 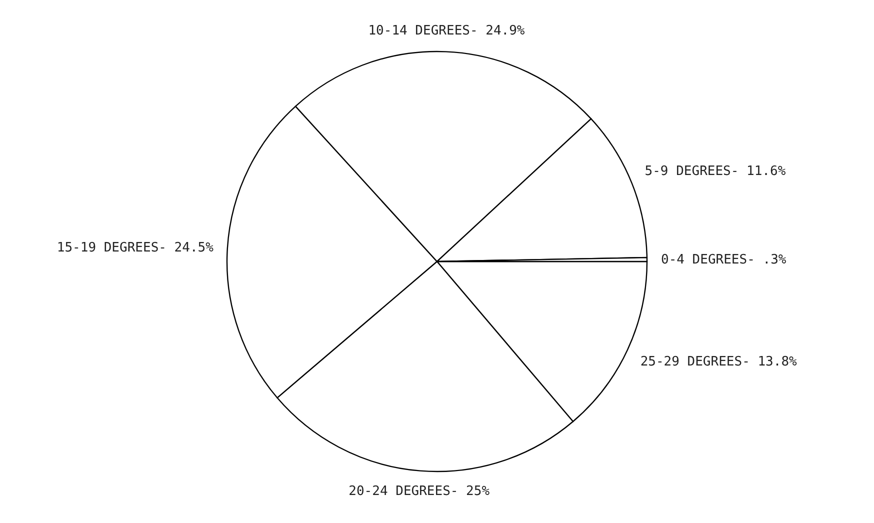 I want to click on slice-label: 10-14 DEGREES- 24.9%, so click(x=446, y=31).